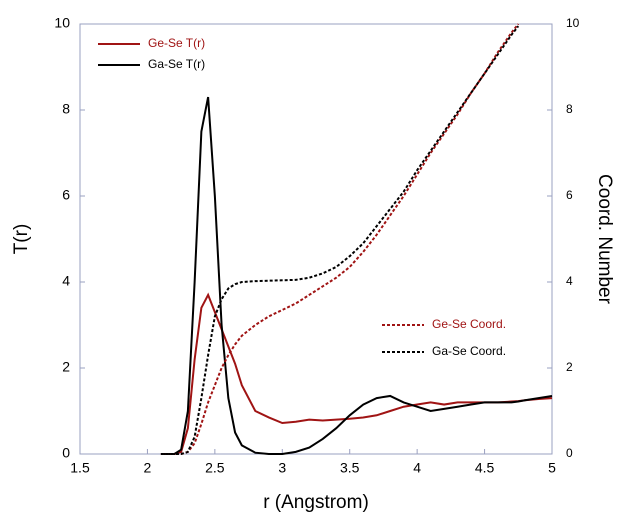  Describe the element at coordinates (350, 468) in the screenshot. I see `x-tick-label: 3.5` at that location.